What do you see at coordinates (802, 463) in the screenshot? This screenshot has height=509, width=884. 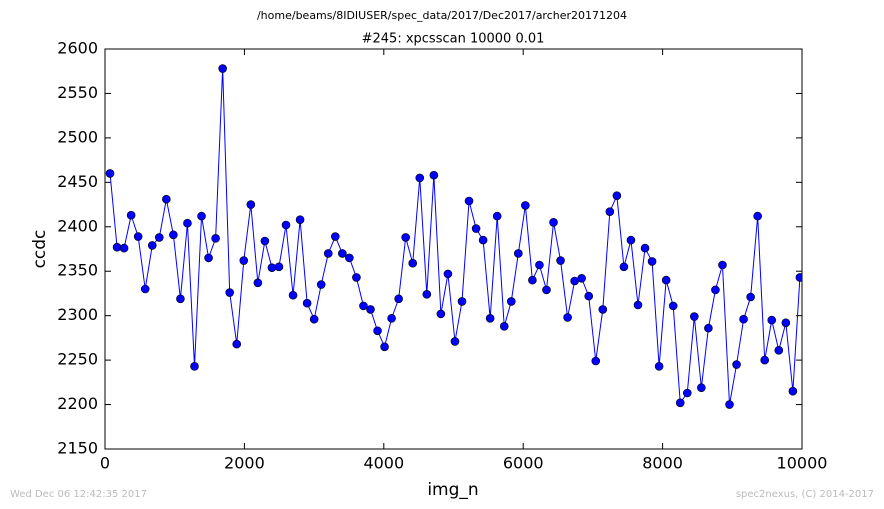 I see `x-tick-label: 10000` at bounding box center [802, 463].